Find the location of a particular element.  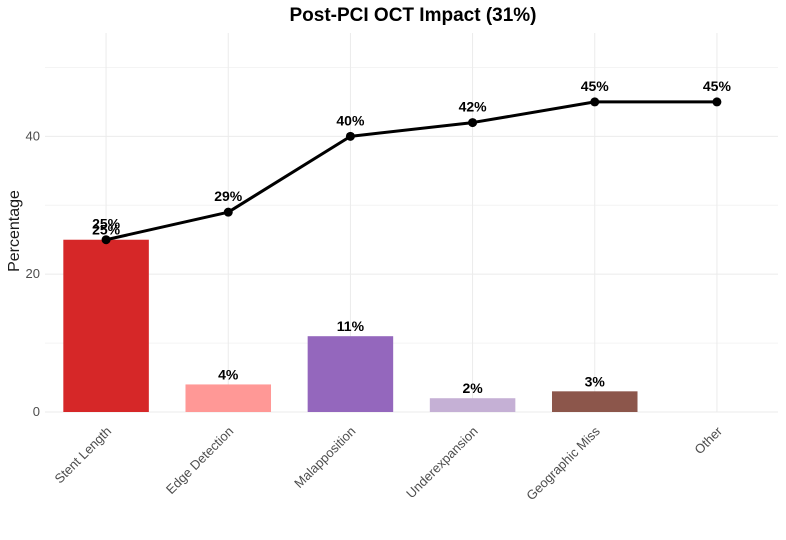

x-tick-label: Malapposition is located at coordinates (324, 457).